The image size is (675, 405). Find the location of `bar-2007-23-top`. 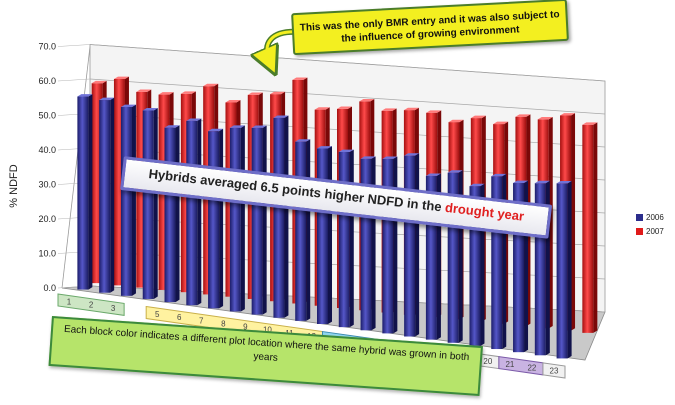

bar-2007-23-top is located at coordinates (590, 123).